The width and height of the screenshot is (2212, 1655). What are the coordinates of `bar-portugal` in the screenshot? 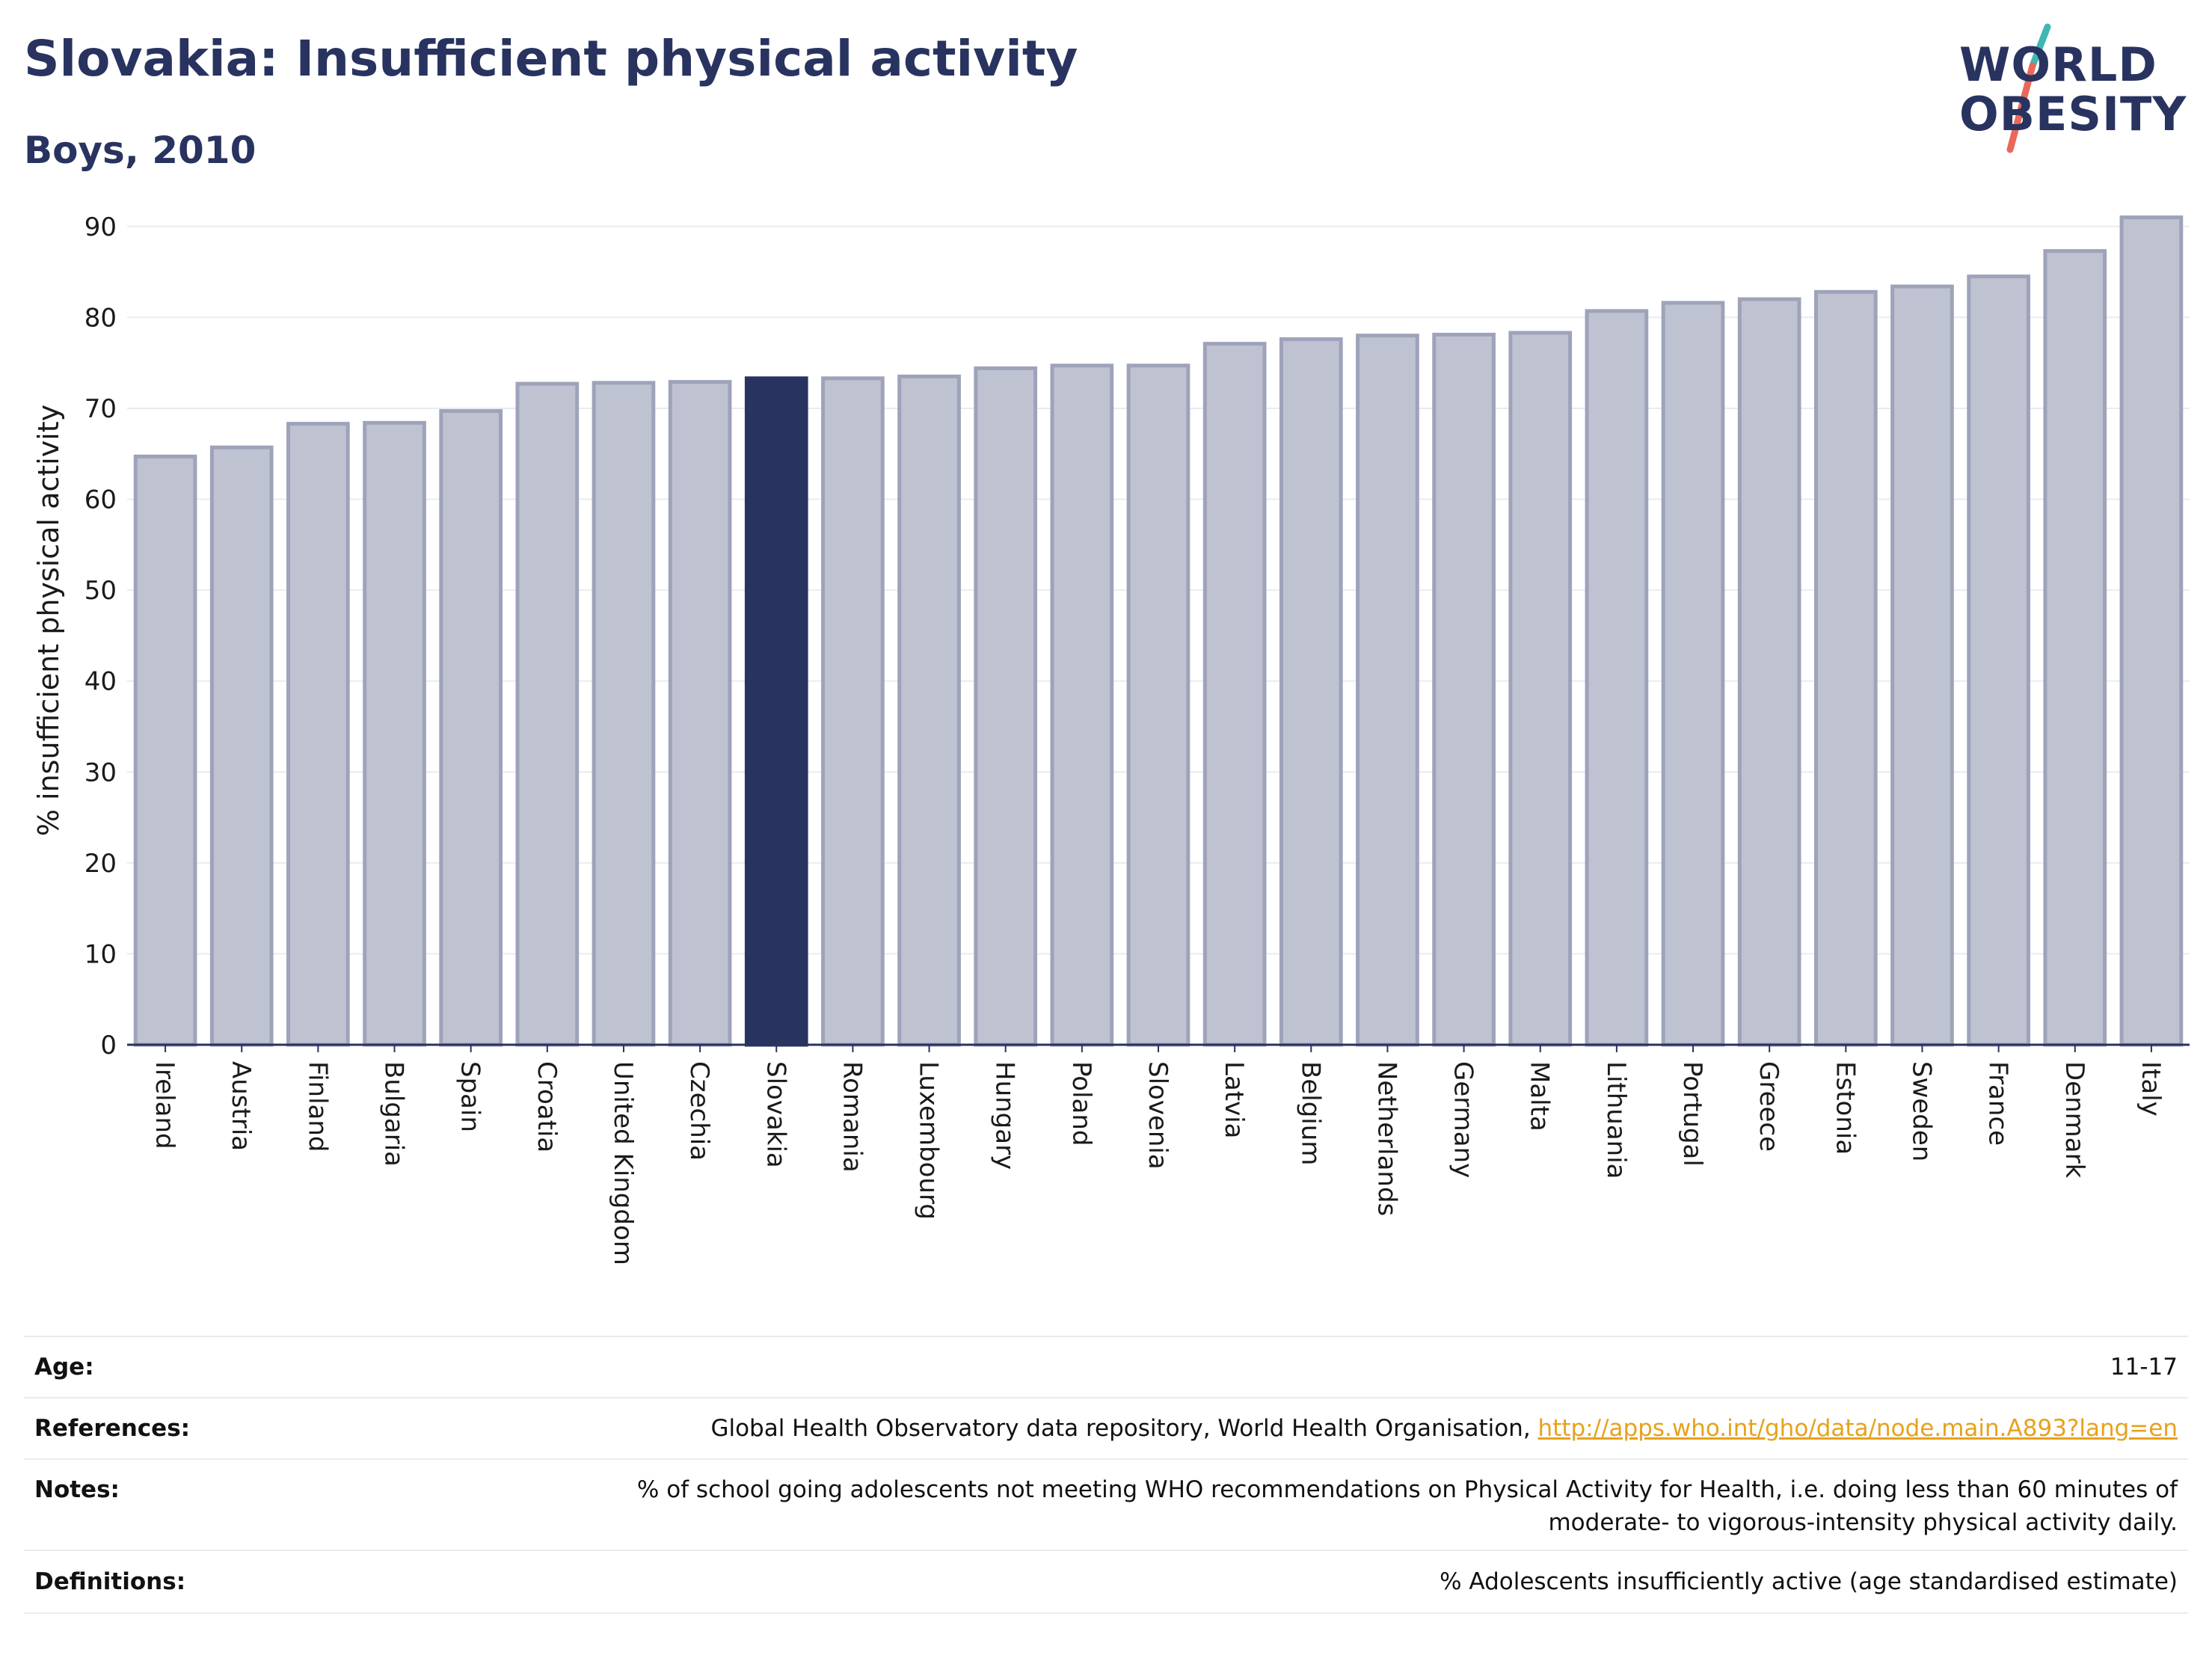 It's located at (1693, 674).